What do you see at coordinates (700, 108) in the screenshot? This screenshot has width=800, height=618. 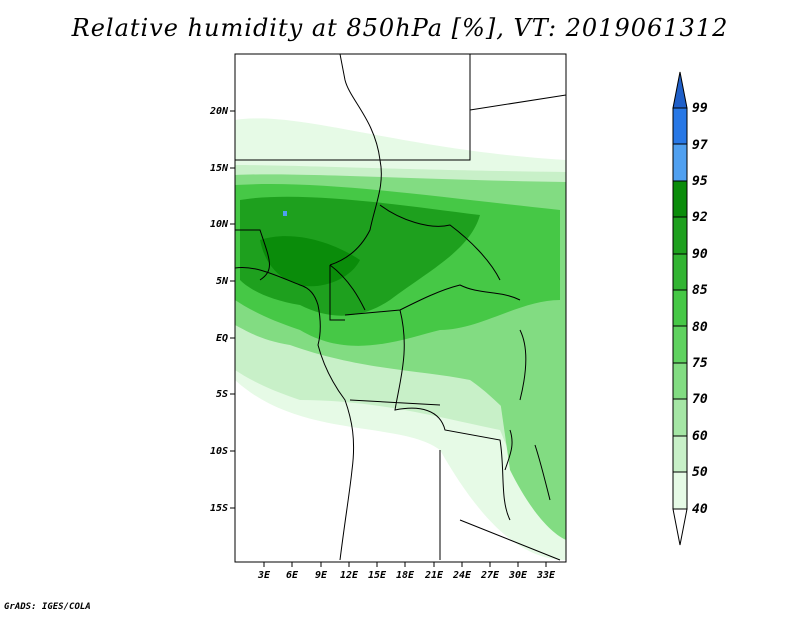 I see `colorbar-label: 99` at bounding box center [700, 108].